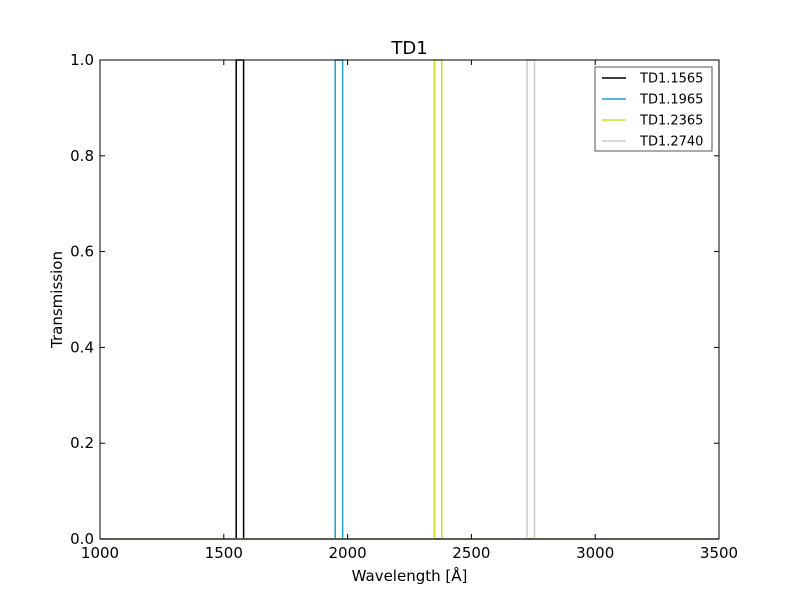  I want to click on chart-title: TD1, so click(408, 48).